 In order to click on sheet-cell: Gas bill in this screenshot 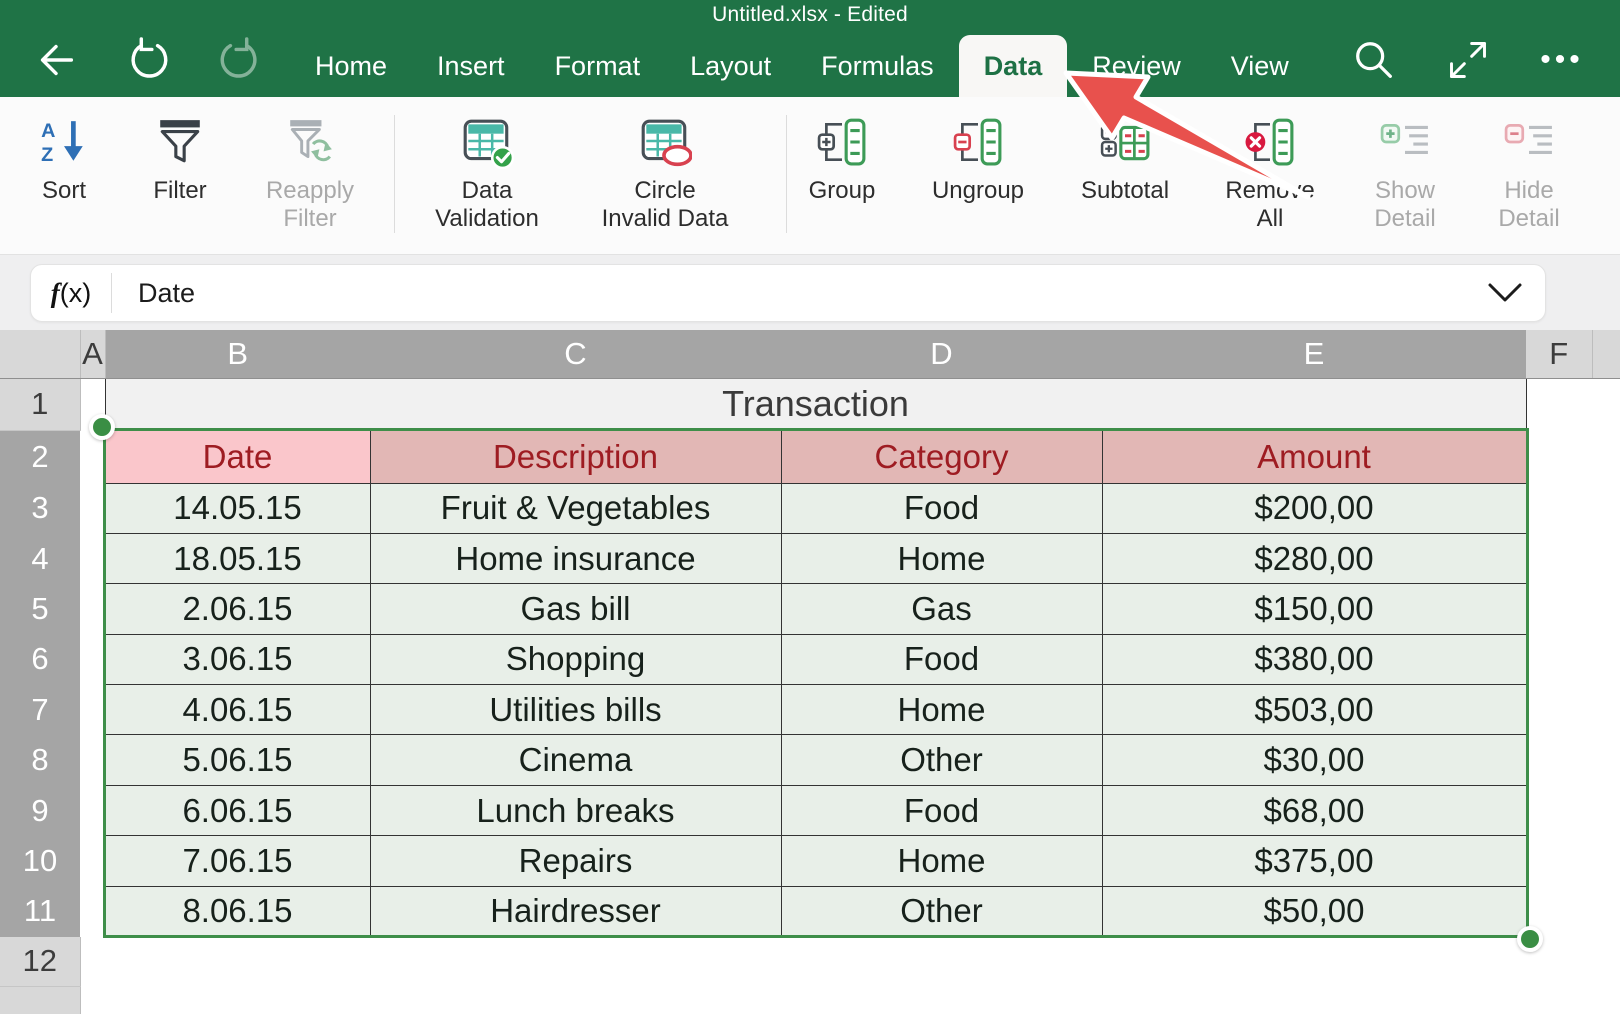, I will do `click(575, 609)`.